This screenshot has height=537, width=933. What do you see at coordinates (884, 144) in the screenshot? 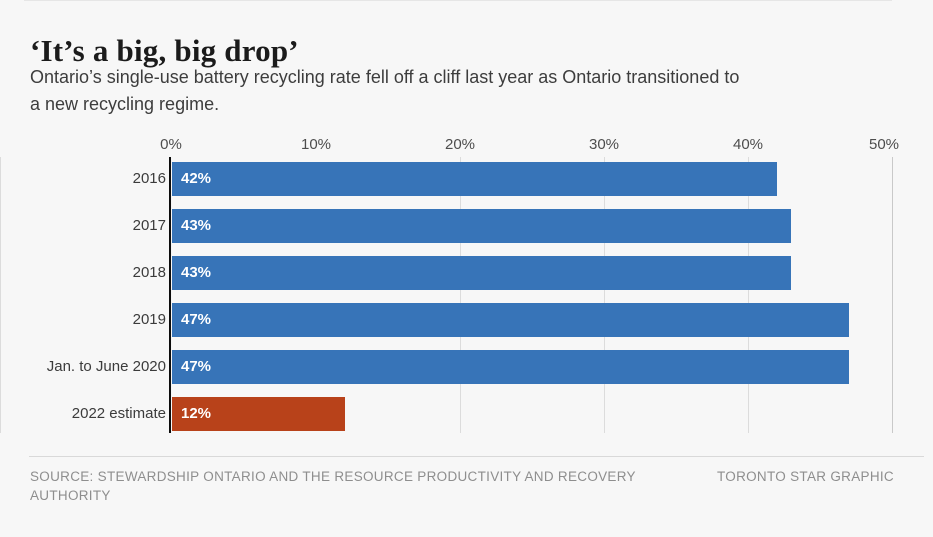
I see `axis-tick-50: 50%` at bounding box center [884, 144].